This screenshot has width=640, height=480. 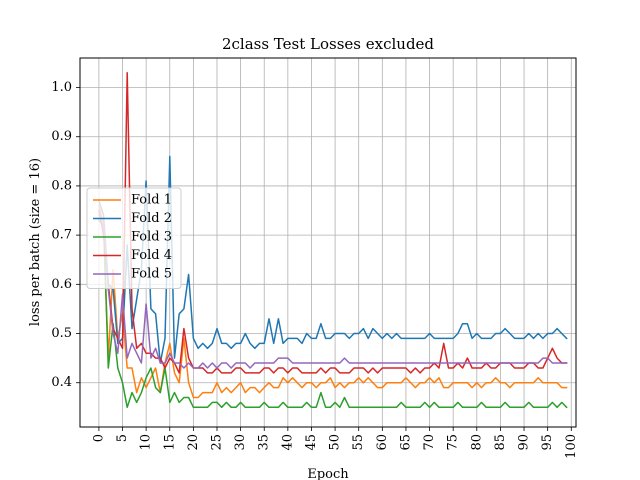 What do you see at coordinates (151, 218) in the screenshot?
I see `legend-label-fold-2: Fold 2` at bounding box center [151, 218].